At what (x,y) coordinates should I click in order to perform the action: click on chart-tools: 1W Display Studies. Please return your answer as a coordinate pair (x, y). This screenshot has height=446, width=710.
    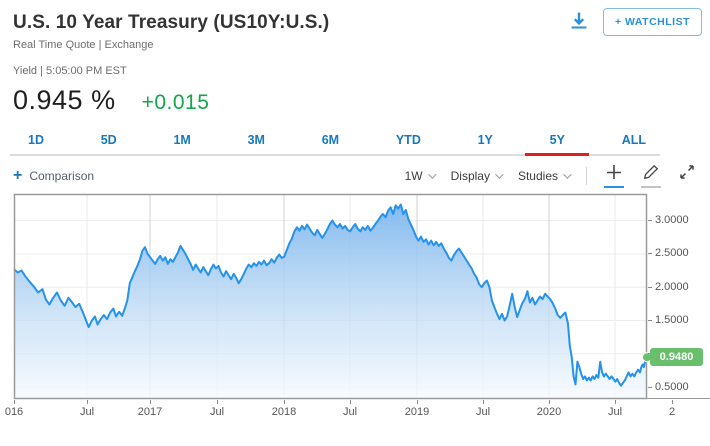
    Looking at the image, I should click on (550, 176).